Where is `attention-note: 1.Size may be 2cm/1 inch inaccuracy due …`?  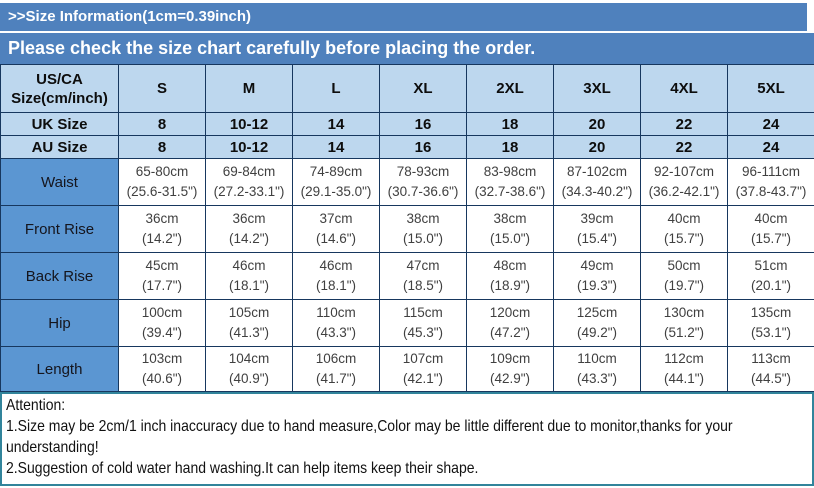
attention-note: 1.Size may be 2cm/1 inch inaccuracy due … is located at coordinates (410, 437).